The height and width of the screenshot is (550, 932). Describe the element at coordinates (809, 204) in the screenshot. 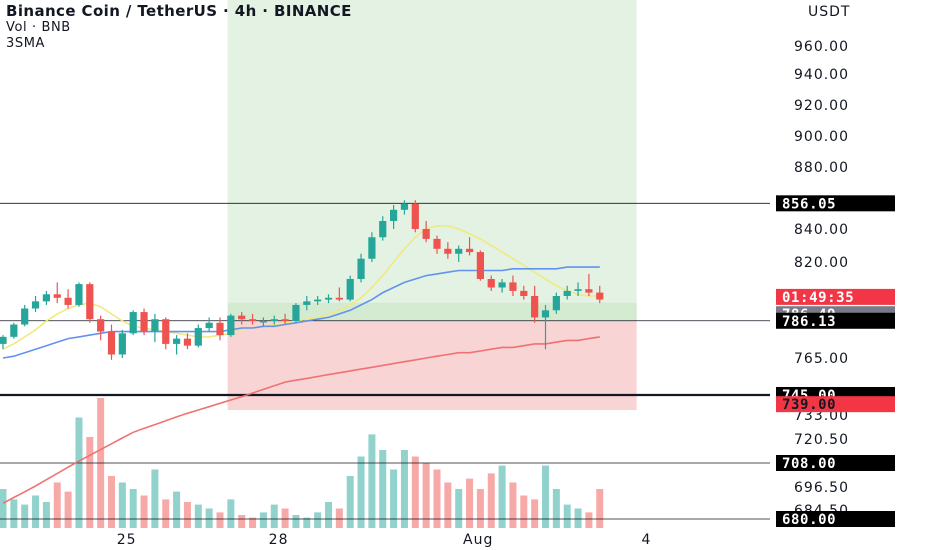

I see `price-tag-label: 856.05` at that location.